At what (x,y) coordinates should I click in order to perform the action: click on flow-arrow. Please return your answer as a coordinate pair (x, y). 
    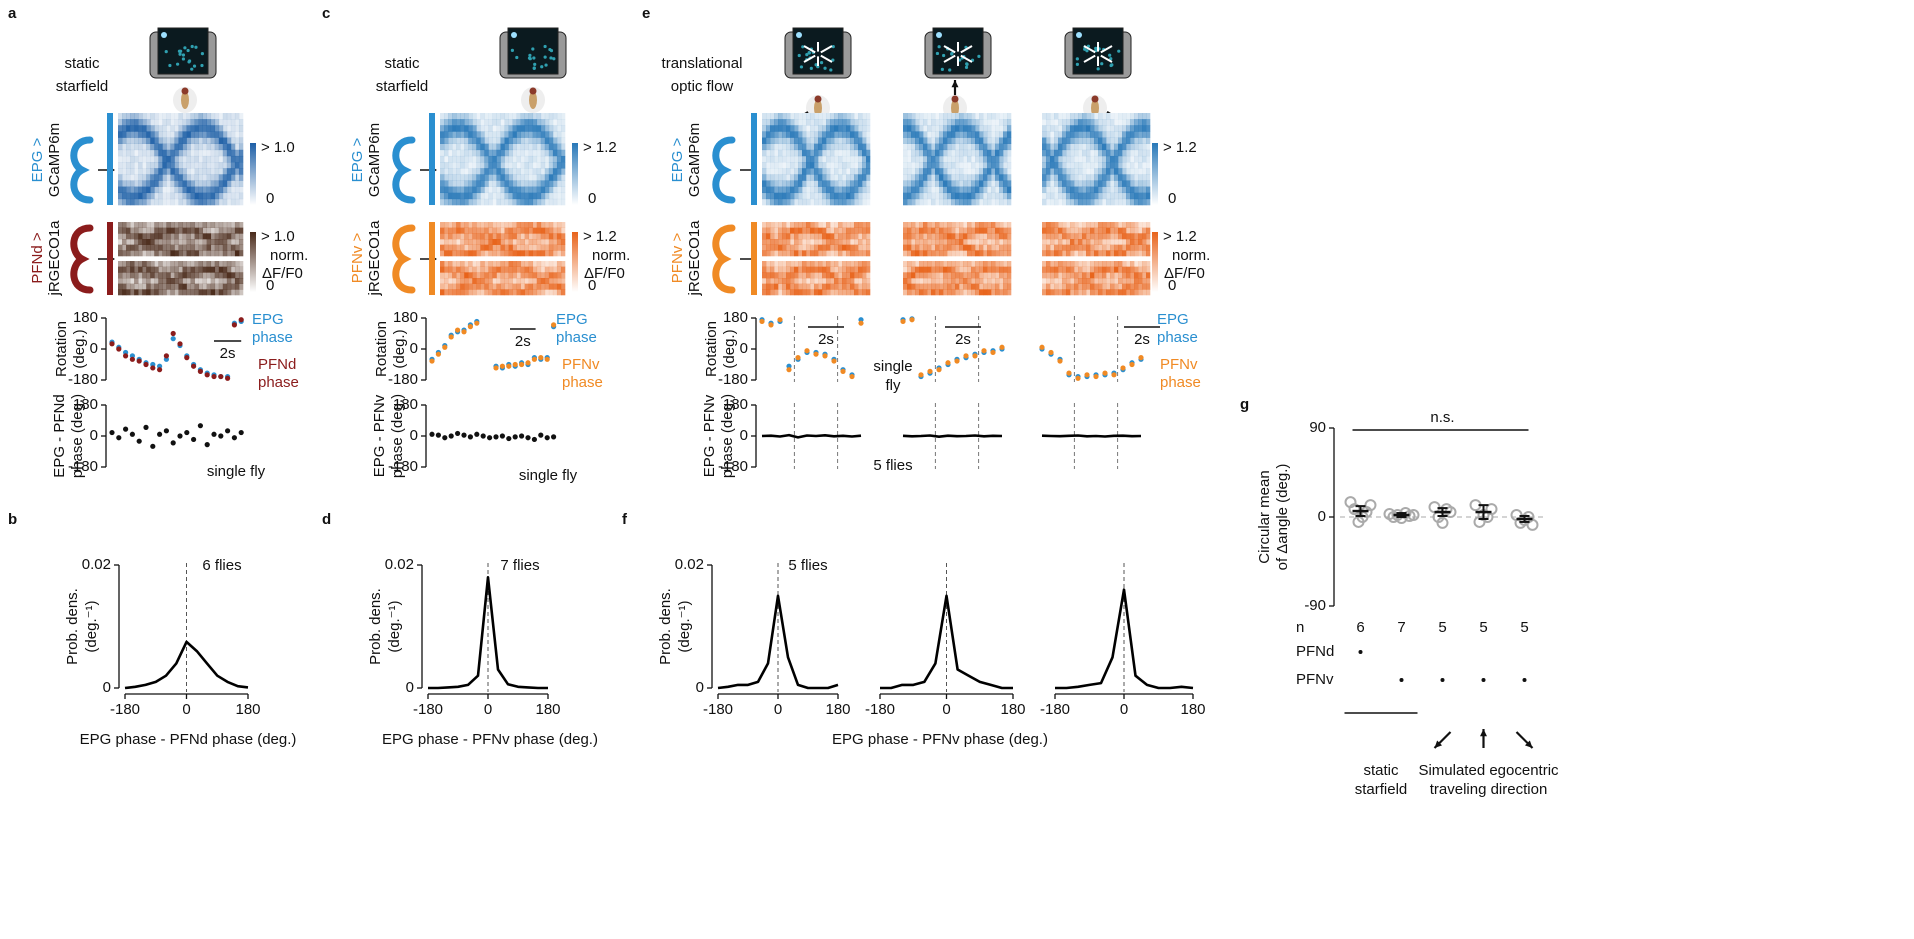
    Looking at the image, I should click on (949, 58).